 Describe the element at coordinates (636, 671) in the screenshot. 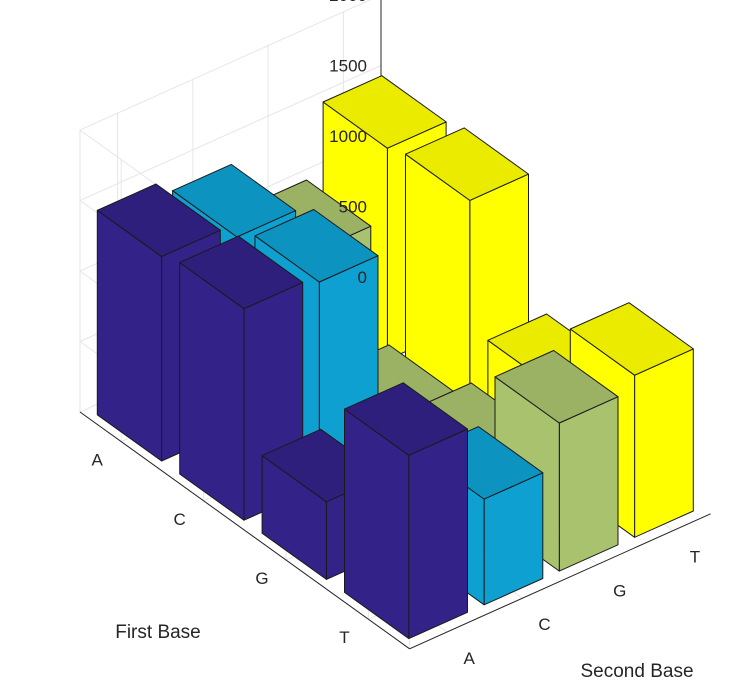

I see `y-axis-label: Second Base` at that location.